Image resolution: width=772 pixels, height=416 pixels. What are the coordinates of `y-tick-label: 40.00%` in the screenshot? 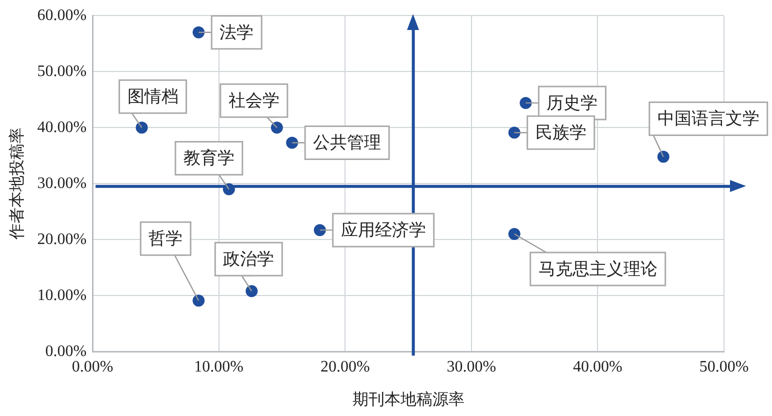 It's located at (62, 127).